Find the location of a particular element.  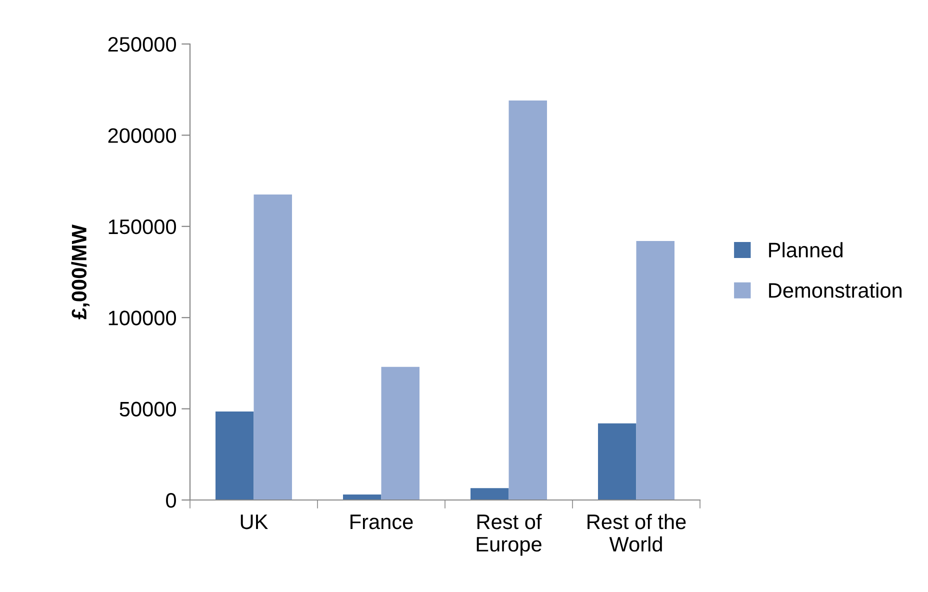

y-tick-label: 150000 is located at coordinates (142, 226).